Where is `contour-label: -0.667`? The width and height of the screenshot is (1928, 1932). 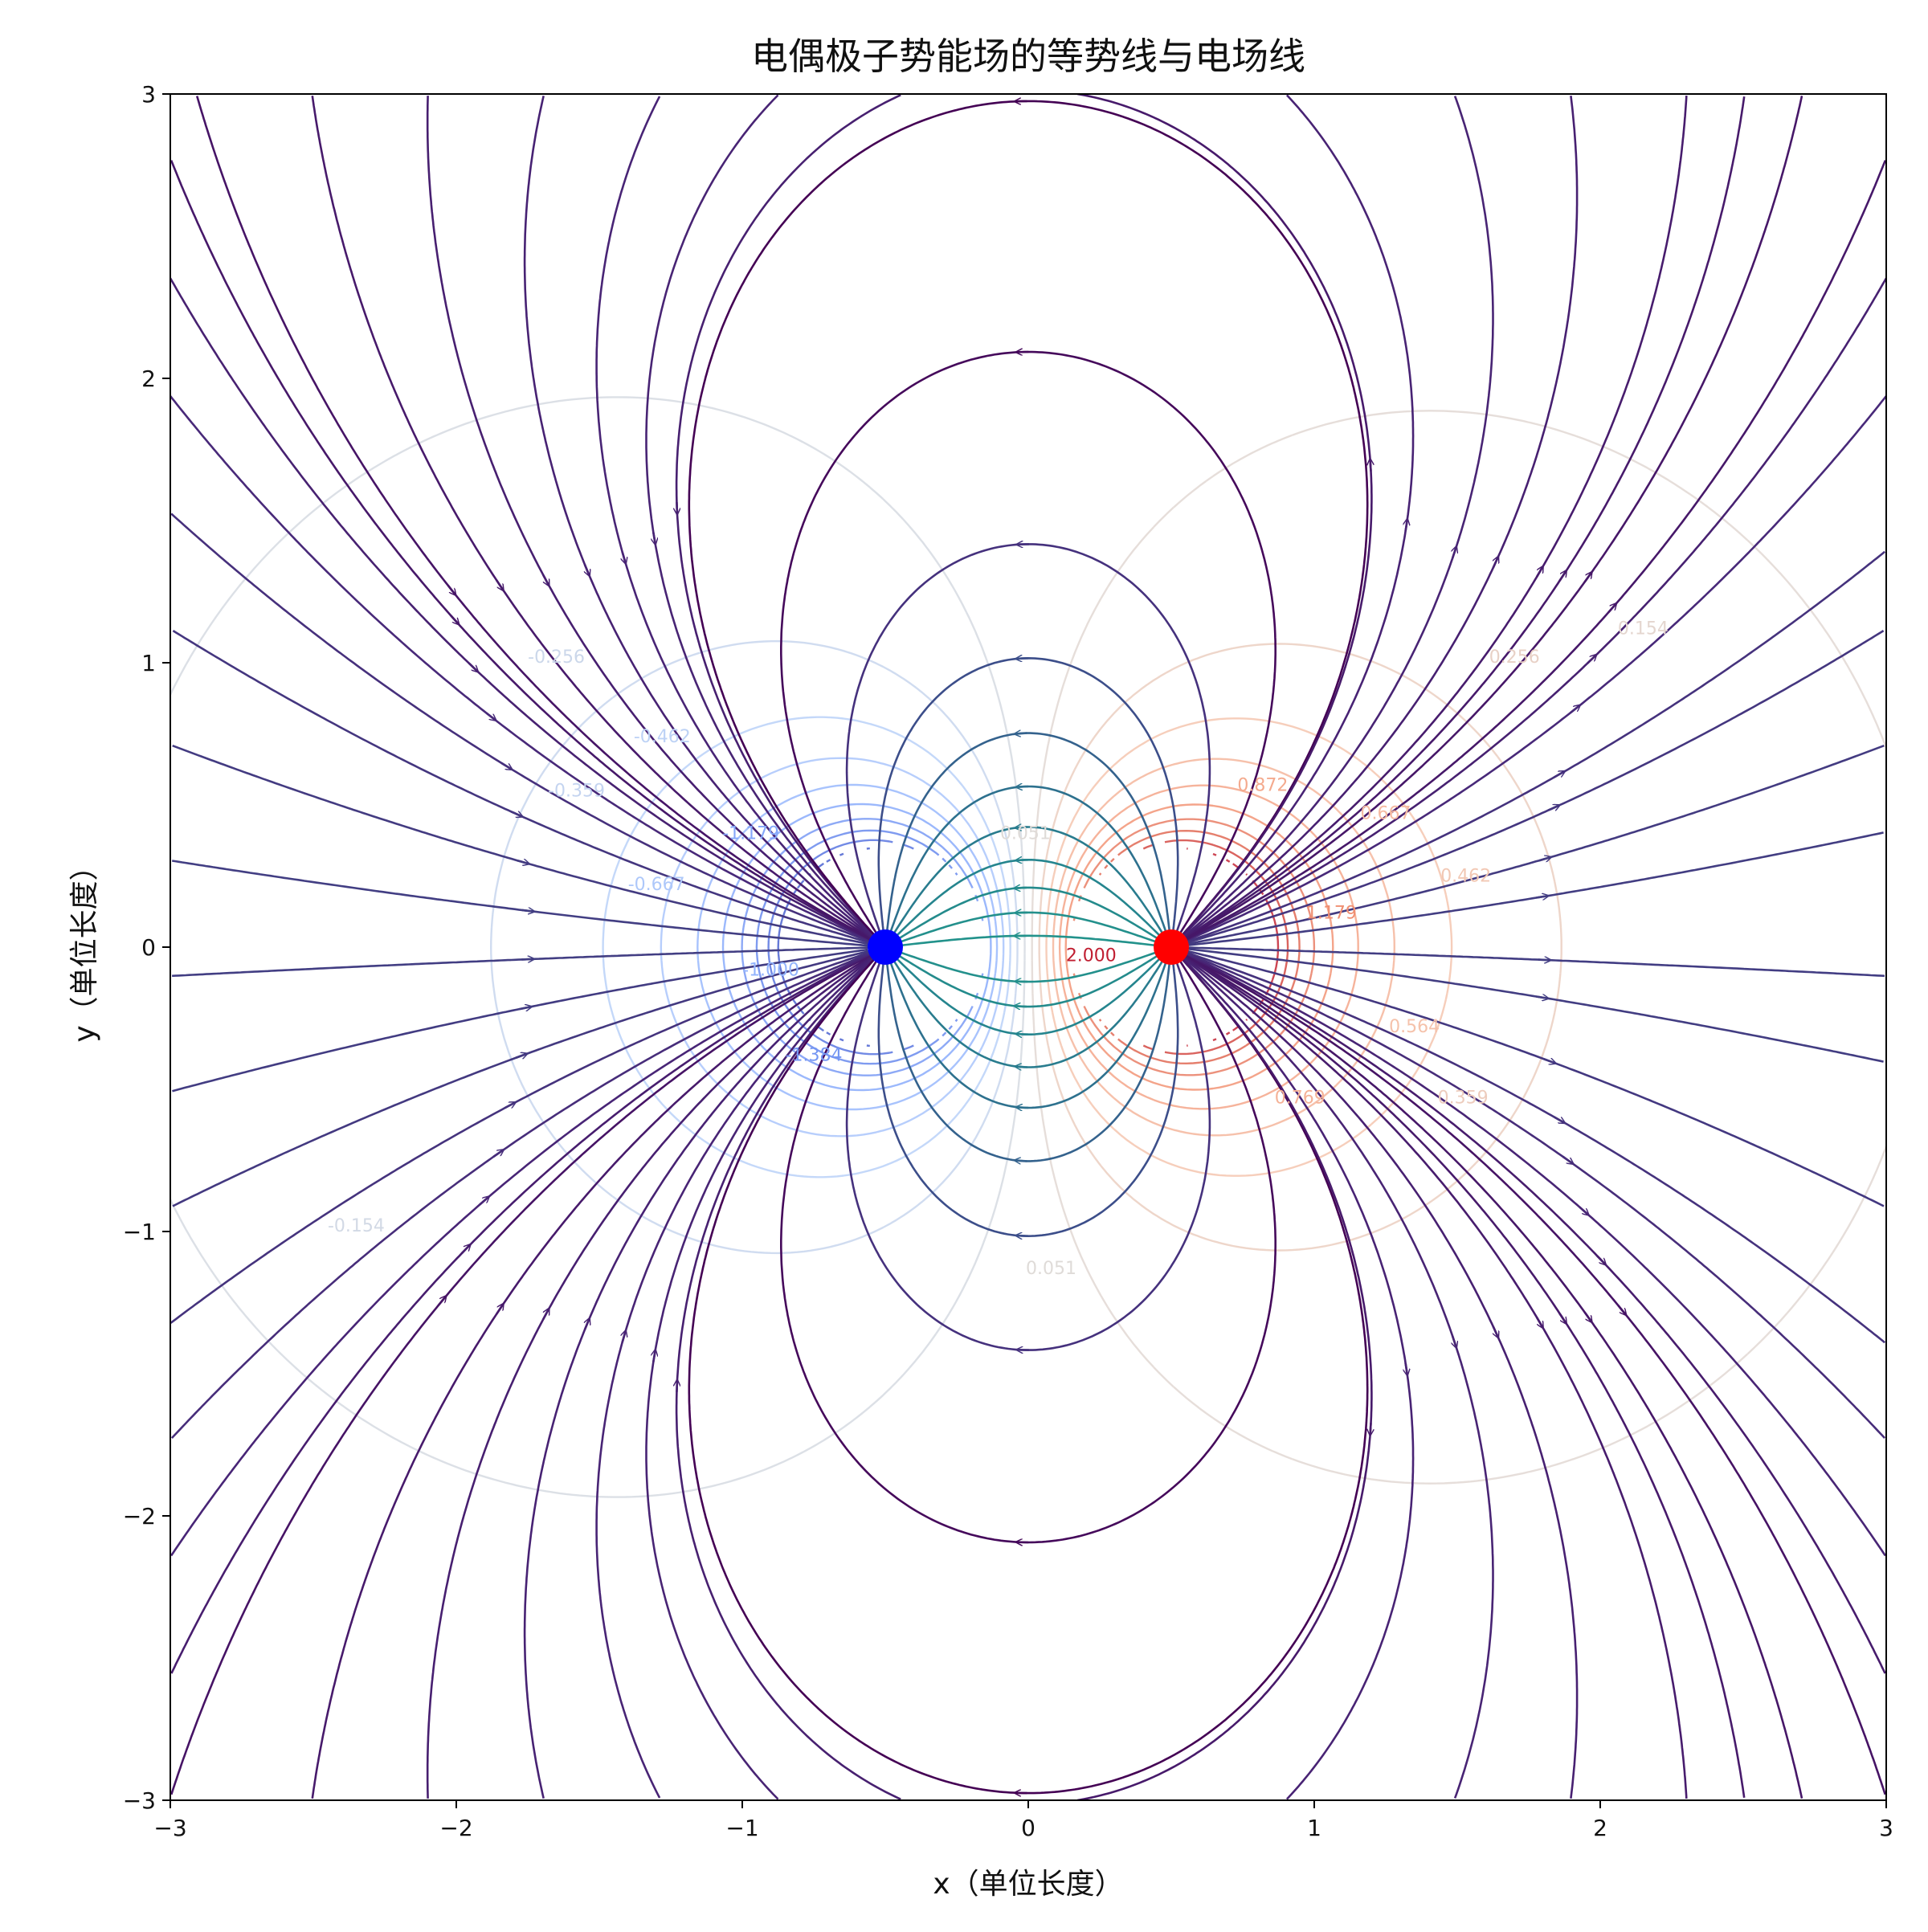
contour-label: -0.667 is located at coordinates (656, 885).